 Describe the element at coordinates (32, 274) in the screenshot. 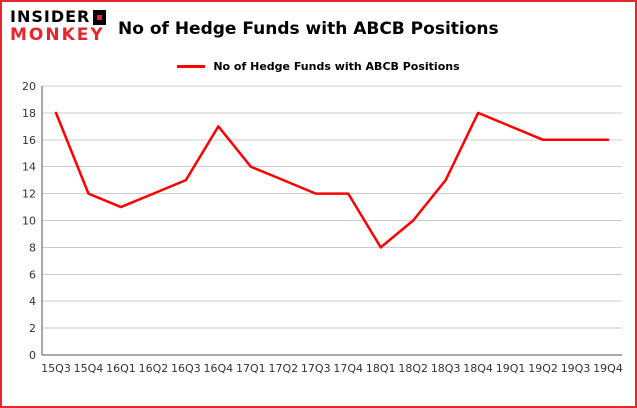

I see `y-tick-label: 6` at that location.